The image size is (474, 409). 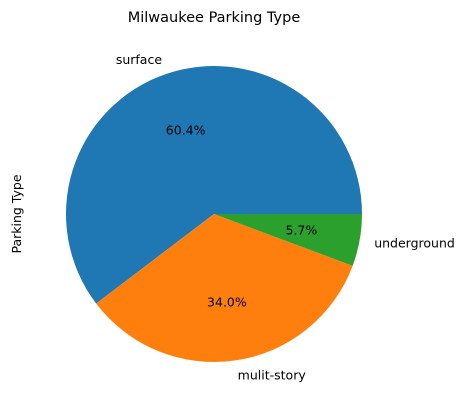 I want to click on chart-title: Milwaukee Parking Type, so click(x=214, y=18).